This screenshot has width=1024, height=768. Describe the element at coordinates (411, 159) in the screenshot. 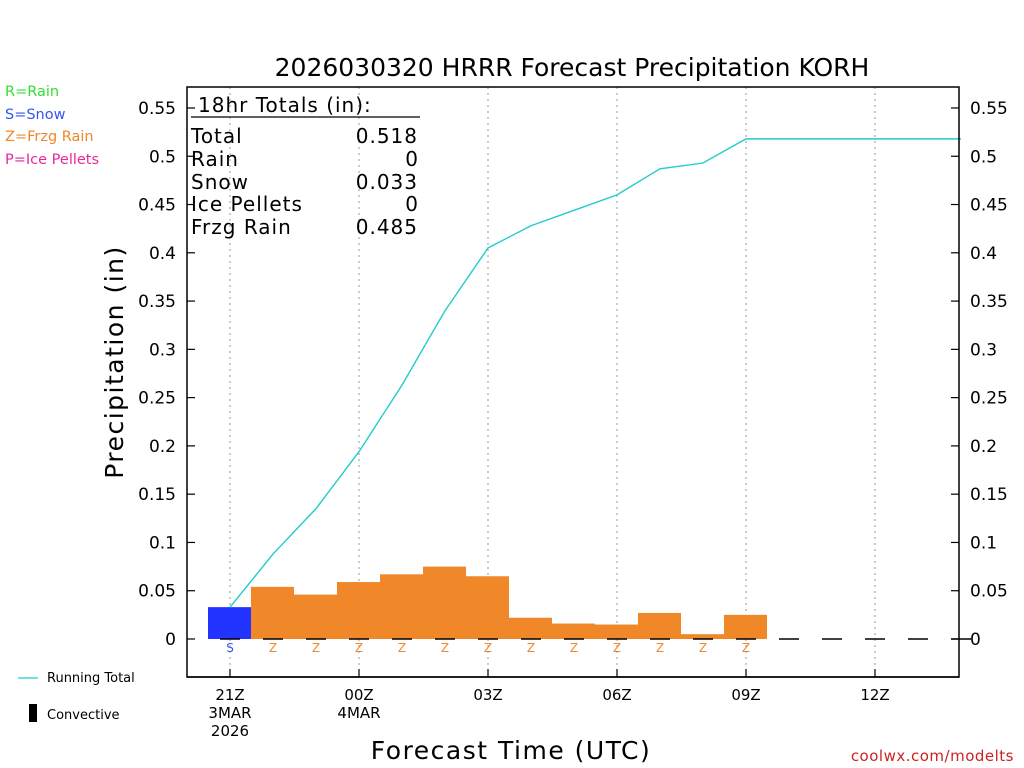

I see `totals-value-rain: 0` at that location.